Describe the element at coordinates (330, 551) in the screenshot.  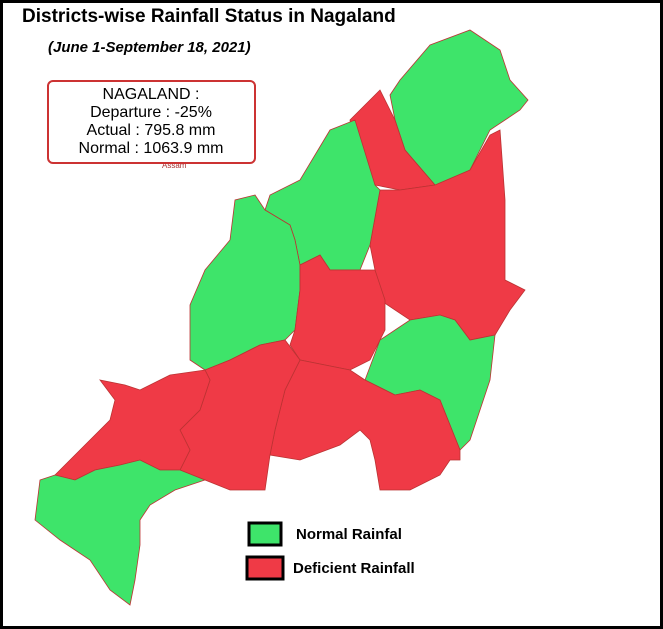
I see `legend: Normal Rainfal Deficient Rainfall` at that location.